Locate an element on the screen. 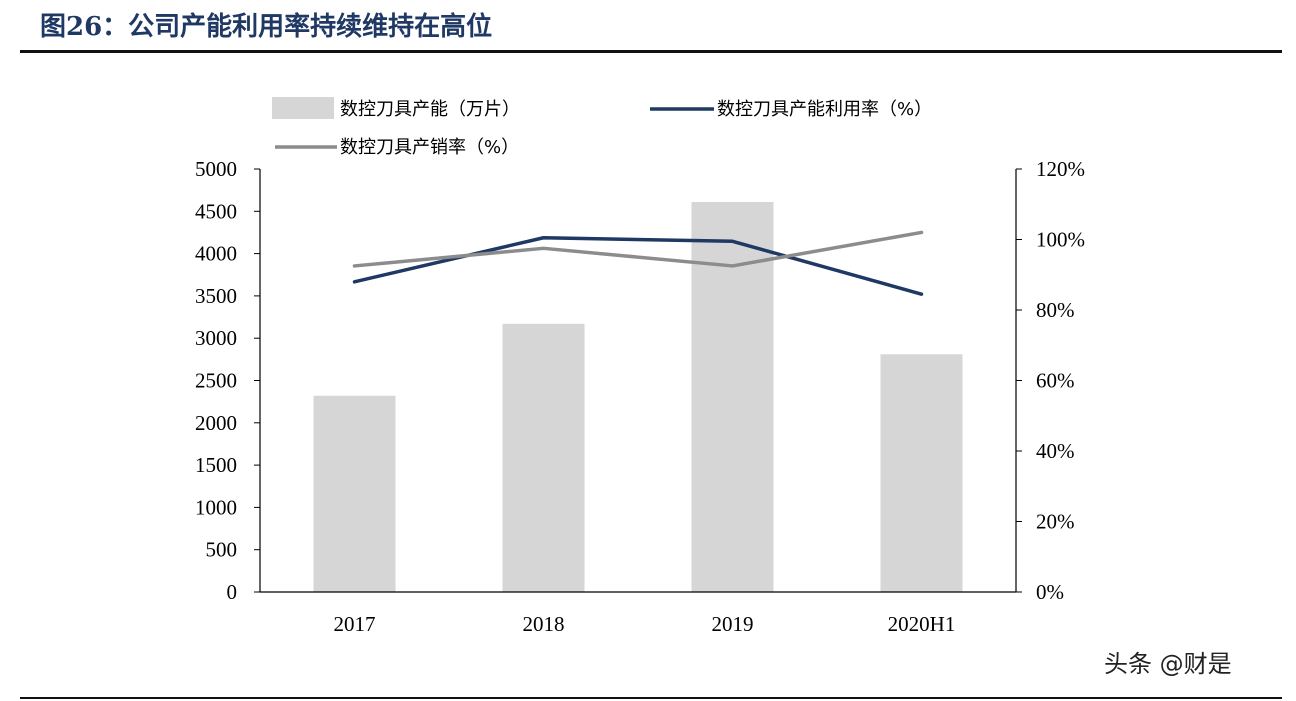 The width and height of the screenshot is (1296, 701). left-tick-label: 2500 is located at coordinates (216, 381).